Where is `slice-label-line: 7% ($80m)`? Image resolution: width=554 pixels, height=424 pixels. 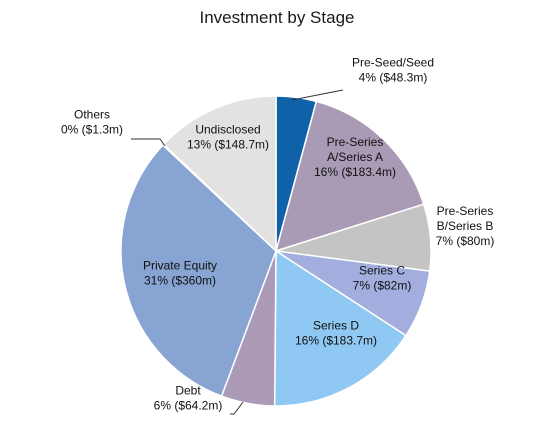
slice-label-line: 7% ($80m) is located at coordinates (465, 241).